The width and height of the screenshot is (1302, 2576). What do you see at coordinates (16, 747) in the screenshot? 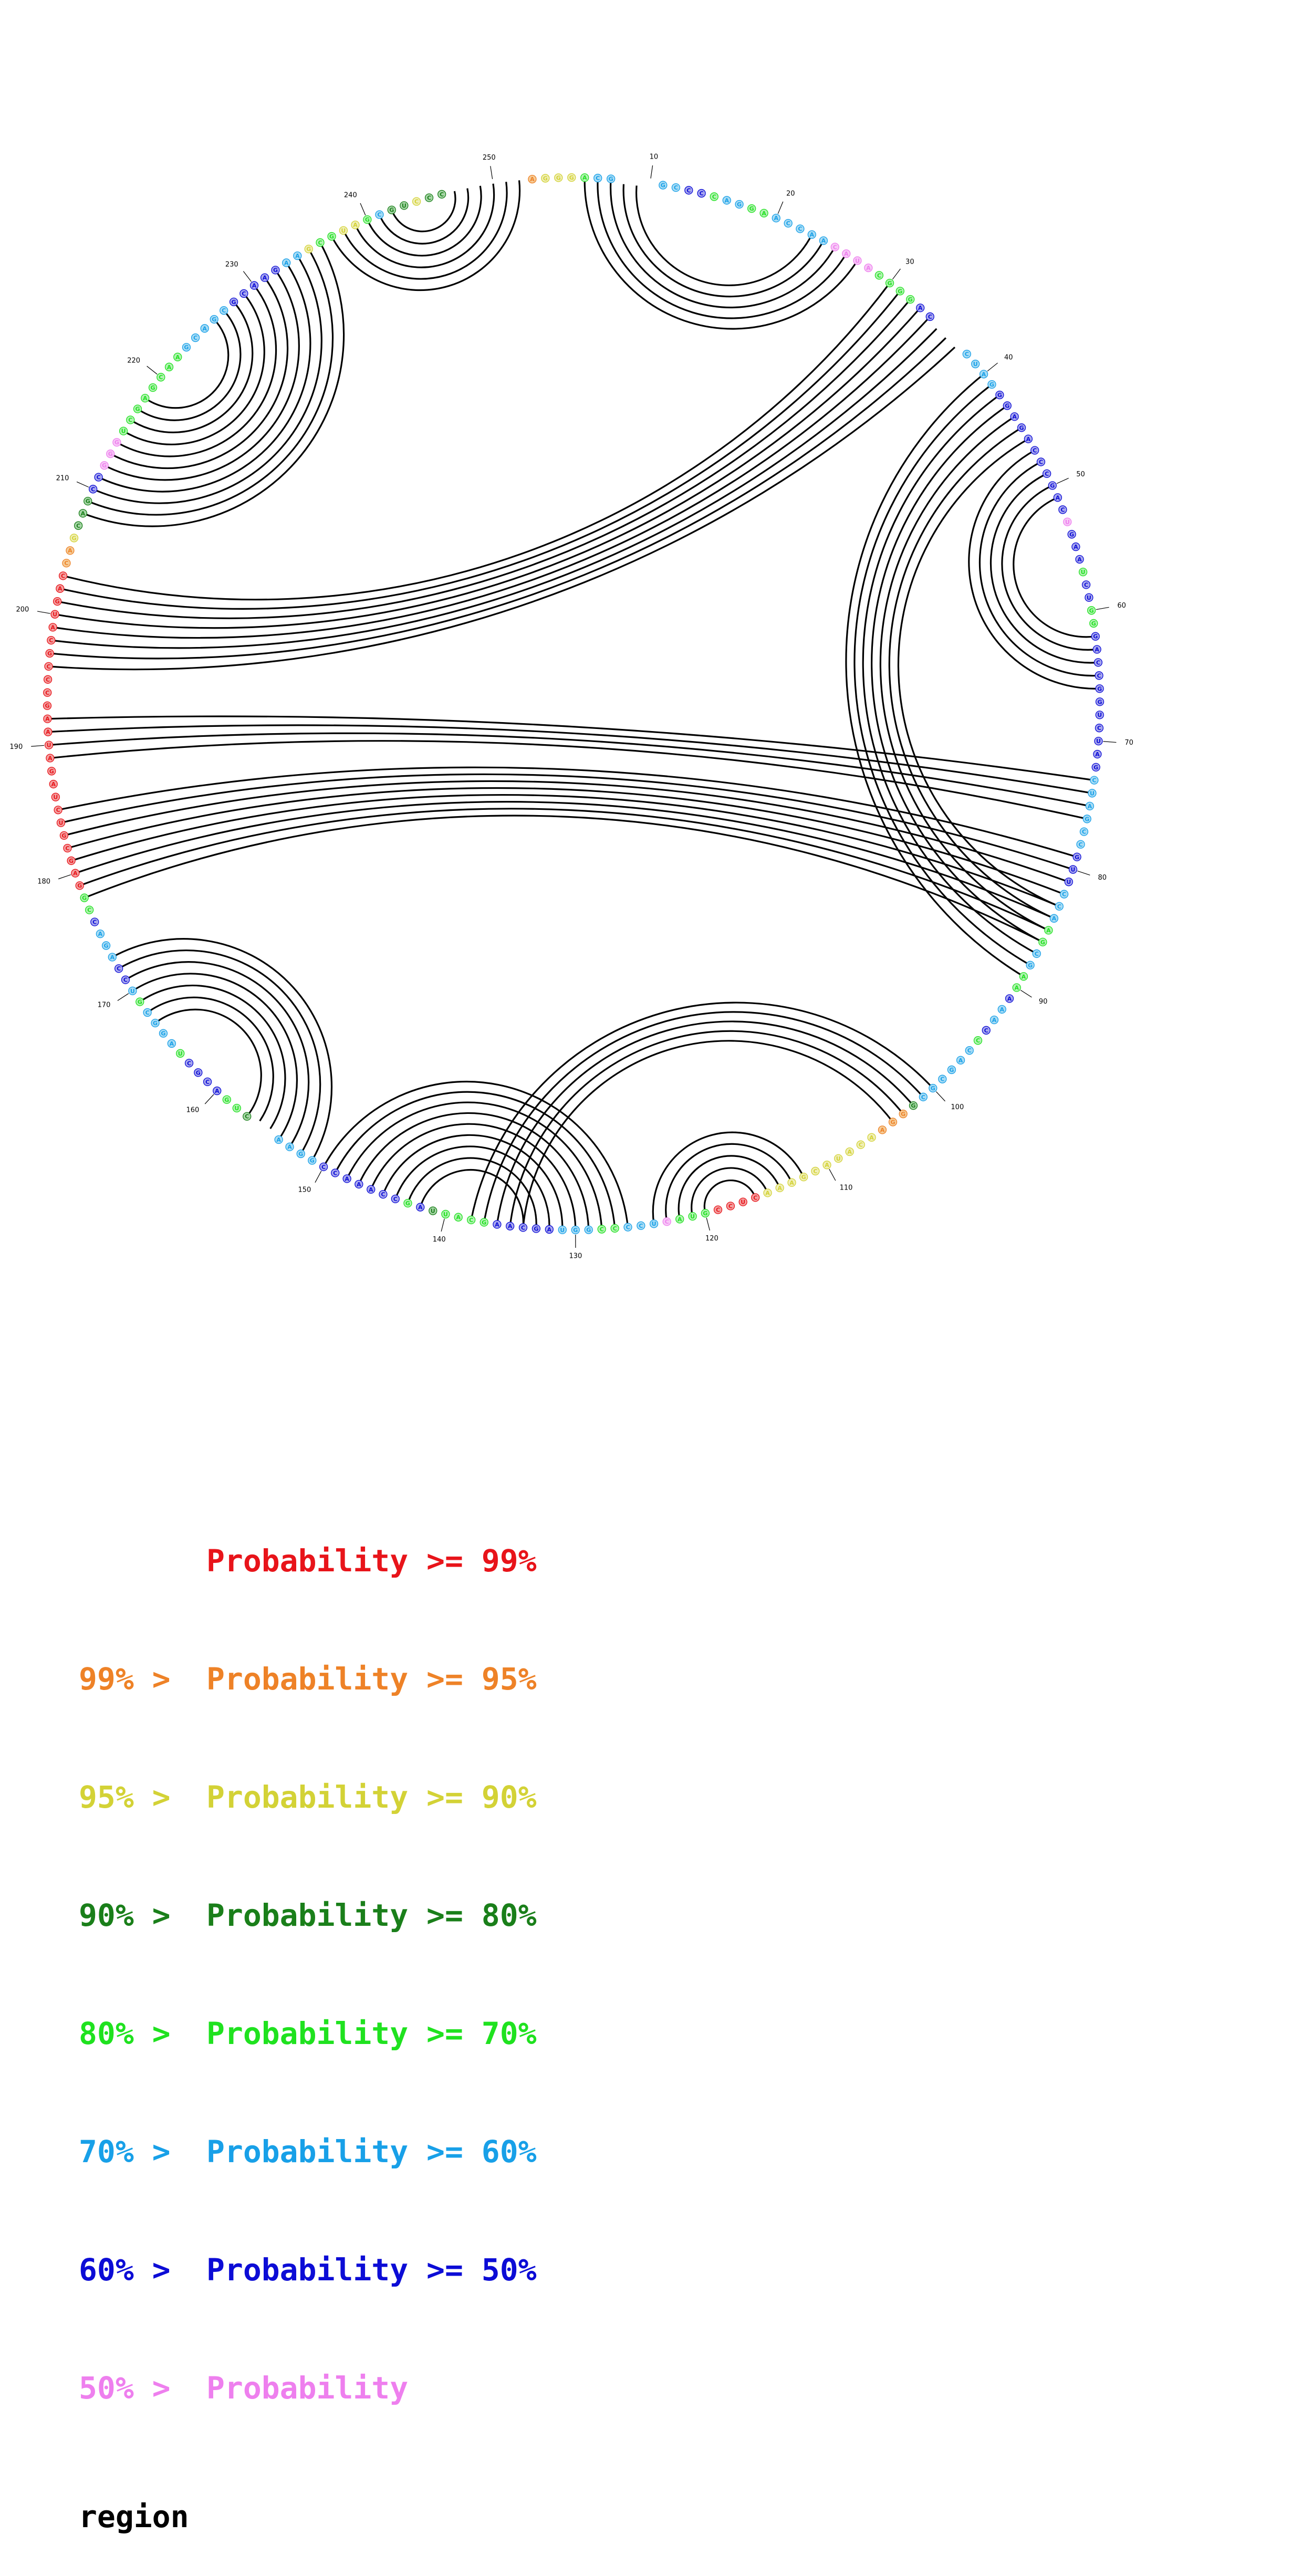
I see `tick-label: 190` at bounding box center [16, 747].